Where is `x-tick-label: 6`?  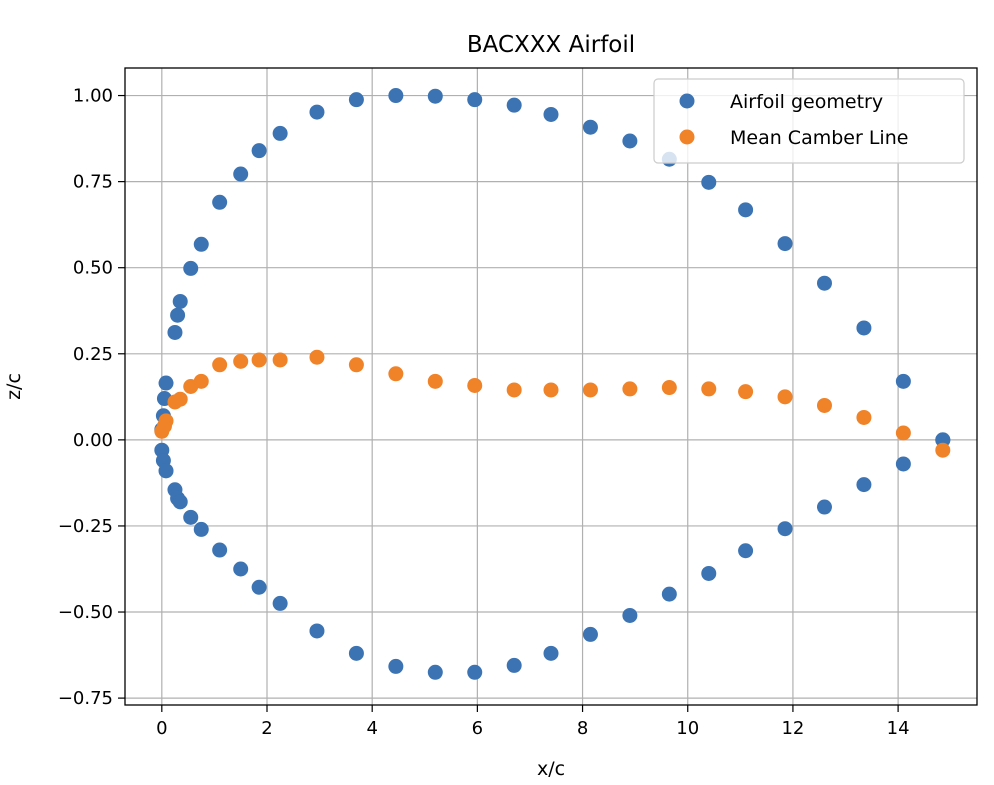
x-tick-label: 6 is located at coordinates (477, 728).